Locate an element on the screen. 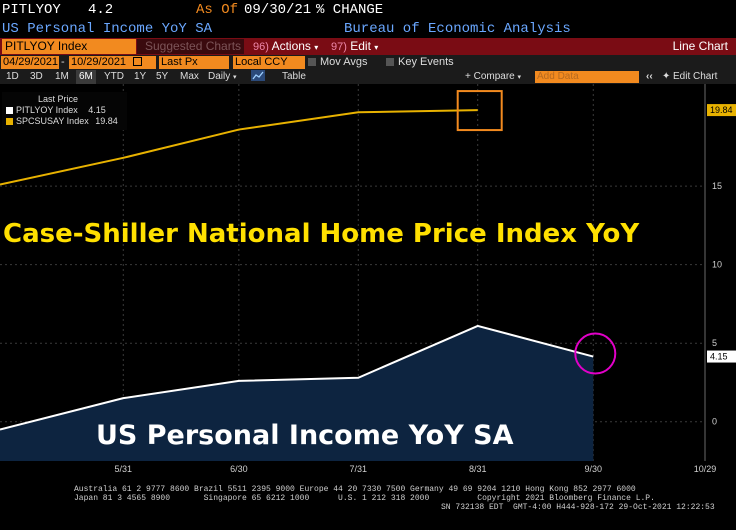  security-header: PITLYOY 4.2 As Of 09/30/21 % CHANGE is located at coordinates (368, 10).